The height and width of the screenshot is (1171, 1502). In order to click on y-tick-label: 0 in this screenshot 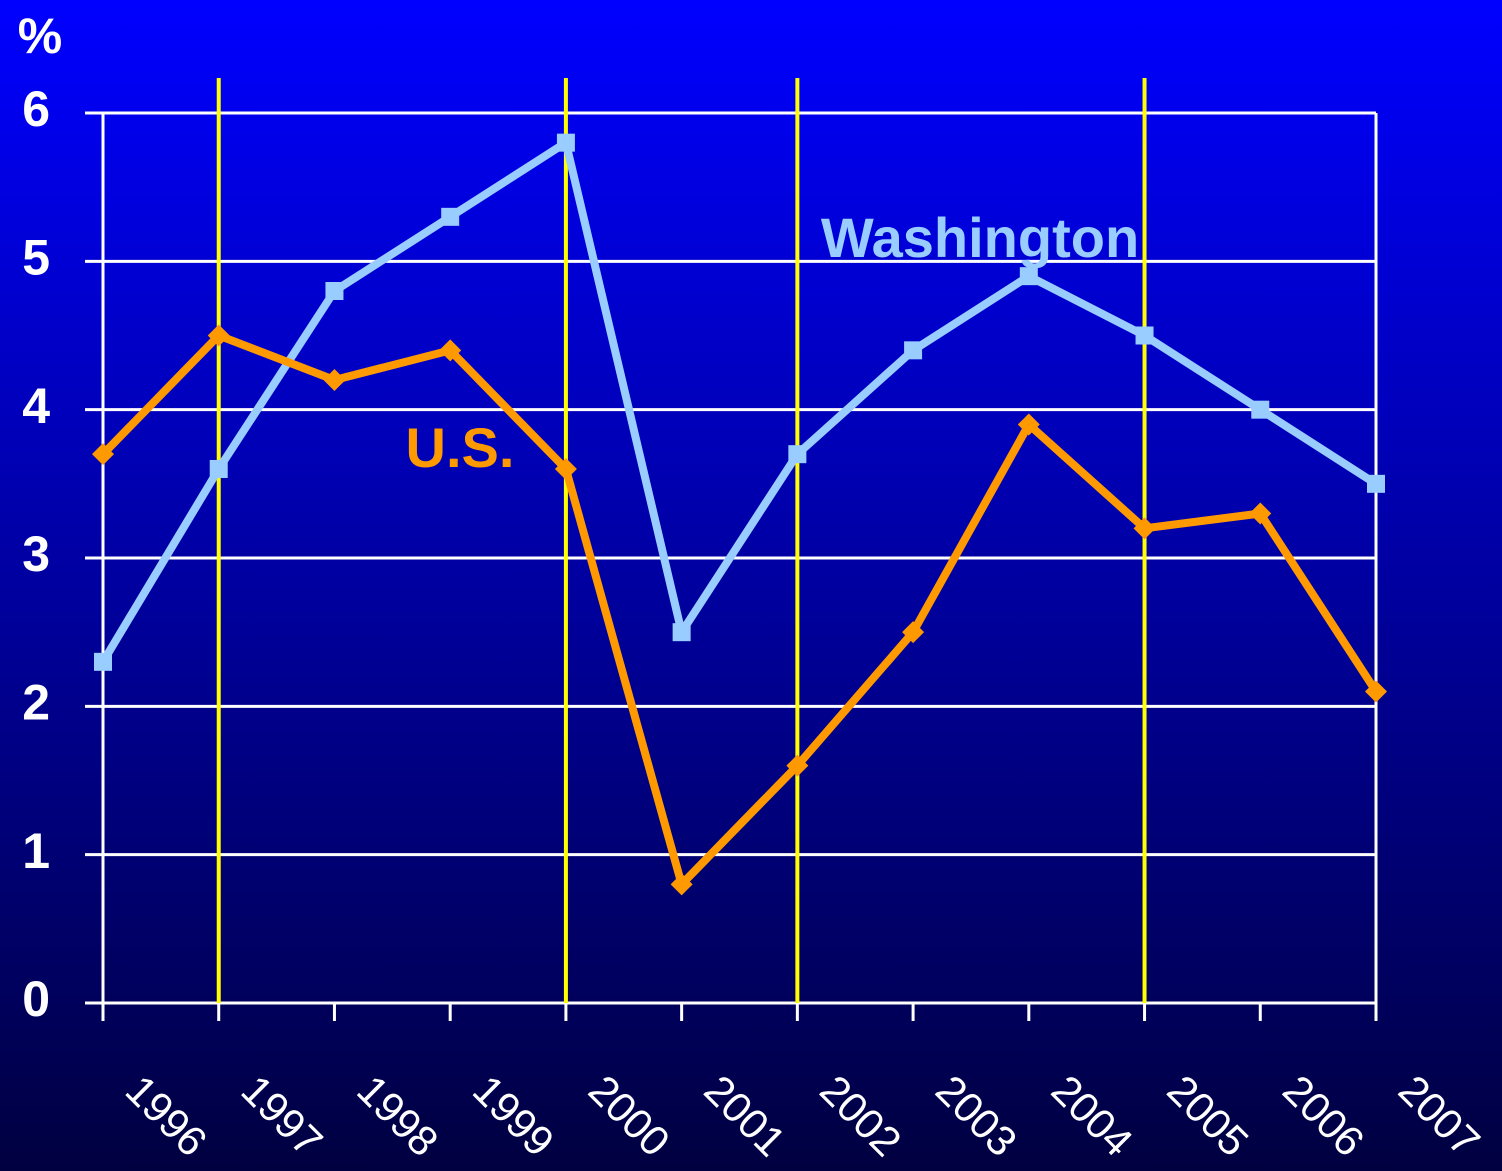, I will do `click(36, 999)`.